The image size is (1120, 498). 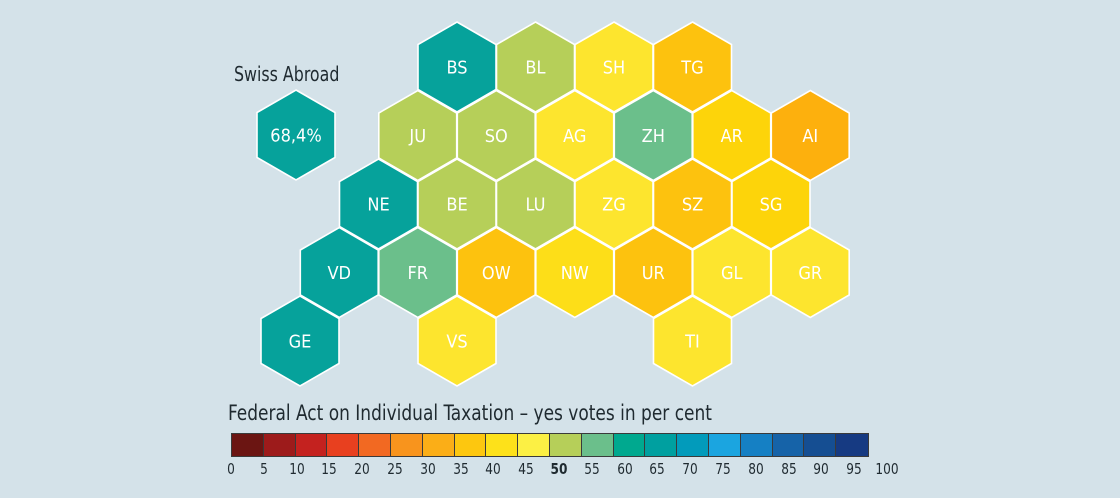 I want to click on canton-ar-label: AR, so click(x=732, y=136).